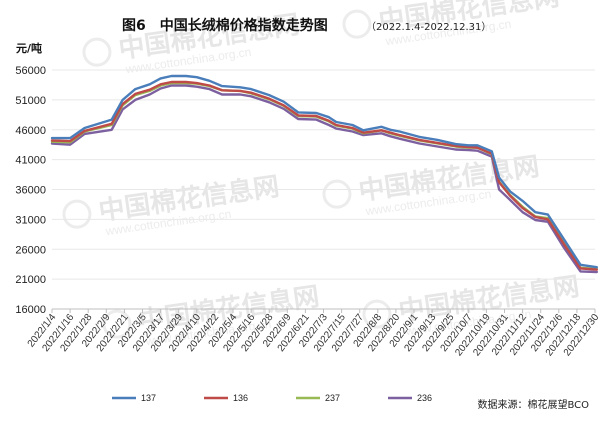  What do you see at coordinates (30, 250) in the screenshot?
I see `y-tick-label: 26000` at bounding box center [30, 250].